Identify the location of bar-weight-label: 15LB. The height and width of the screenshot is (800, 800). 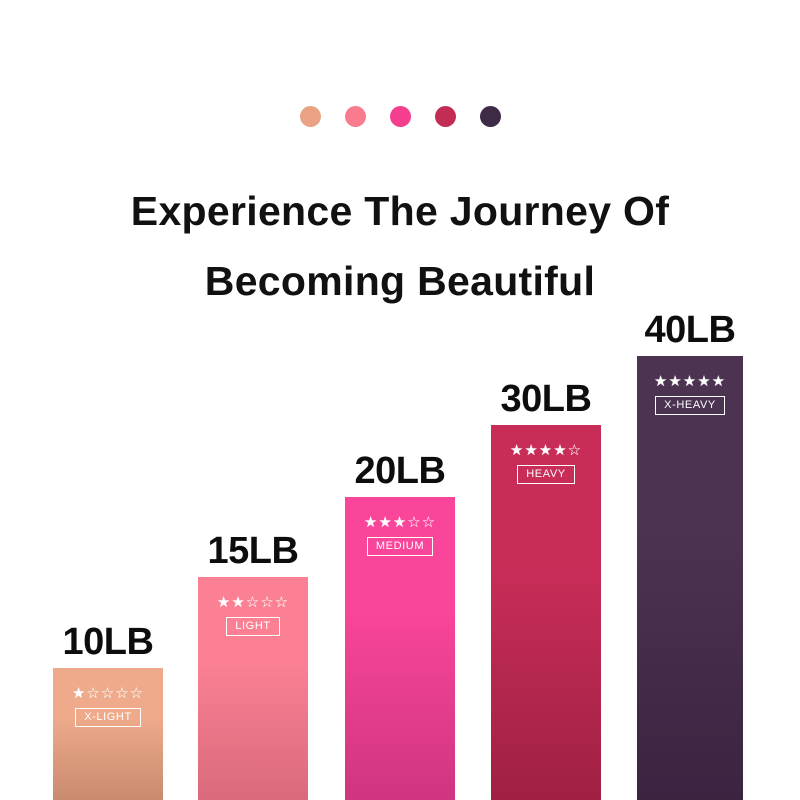
(253, 551).